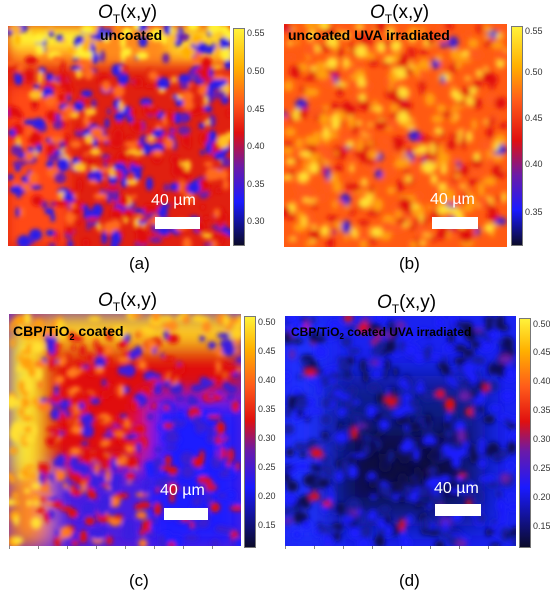 This screenshot has height=596, width=550. I want to click on panel-a-scale-bar, so click(177, 223).